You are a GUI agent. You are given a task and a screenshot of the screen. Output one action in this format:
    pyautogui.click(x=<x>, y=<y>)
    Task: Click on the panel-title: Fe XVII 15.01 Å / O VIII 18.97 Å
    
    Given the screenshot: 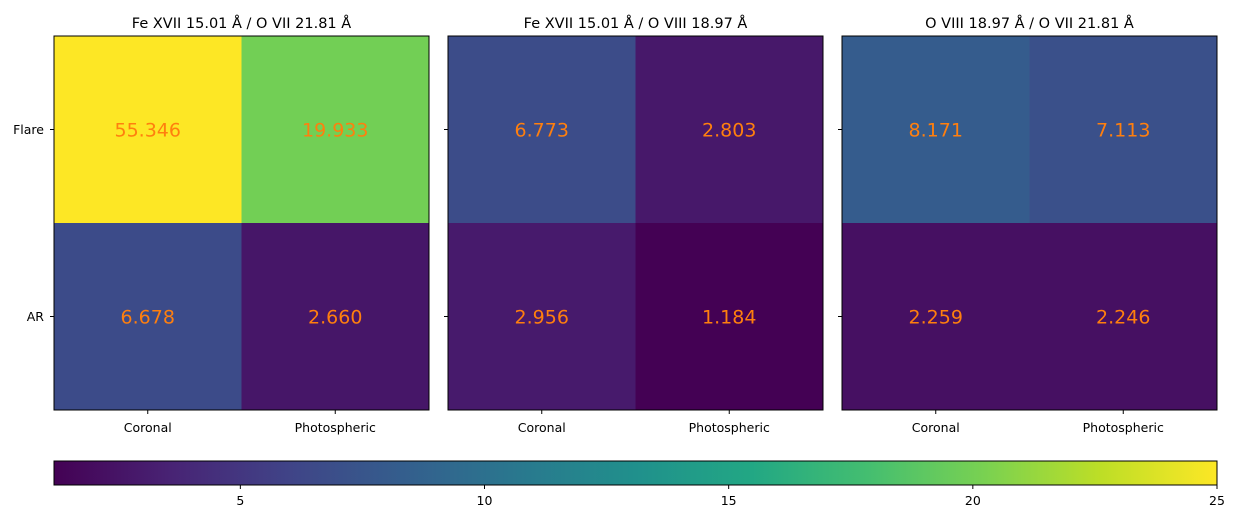 What is the action you would take?
    pyautogui.click(x=636, y=23)
    